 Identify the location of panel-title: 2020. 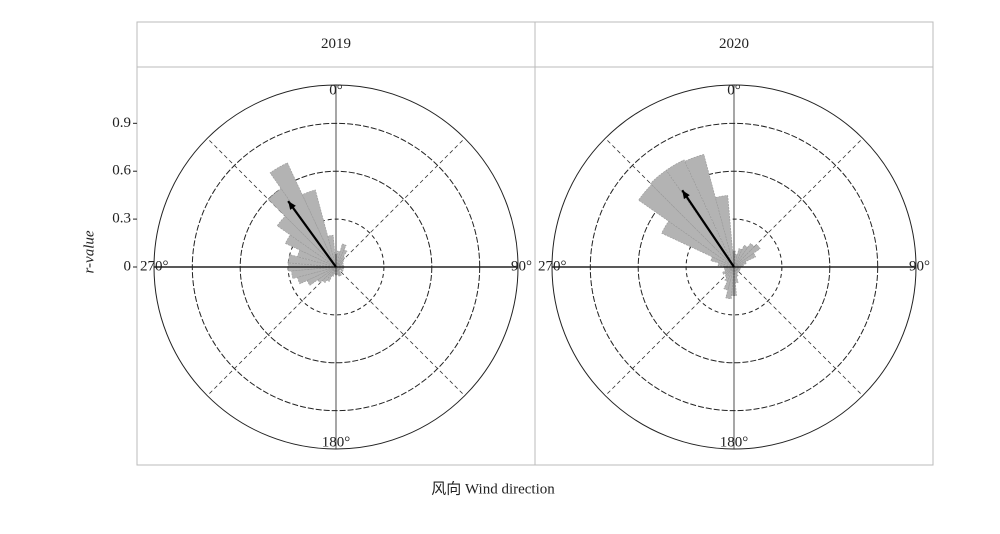
(734, 44).